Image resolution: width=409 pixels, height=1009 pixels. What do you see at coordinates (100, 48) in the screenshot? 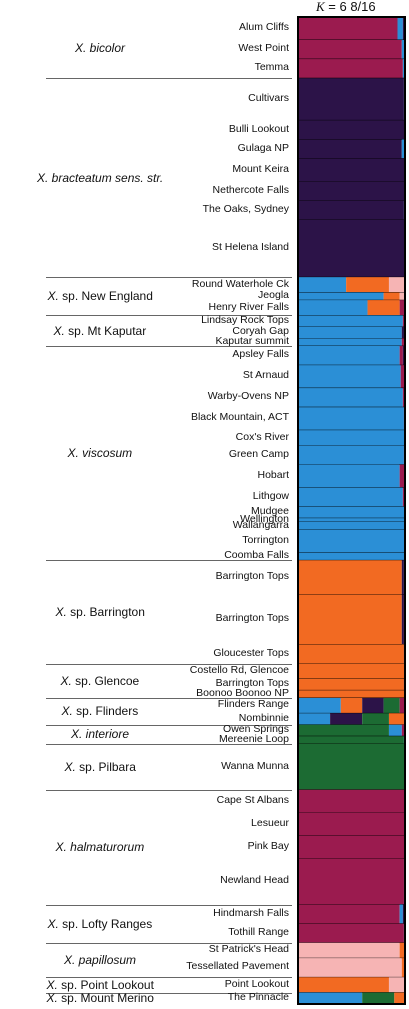
I see `species-label: X. bicolor` at bounding box center [100, 48].